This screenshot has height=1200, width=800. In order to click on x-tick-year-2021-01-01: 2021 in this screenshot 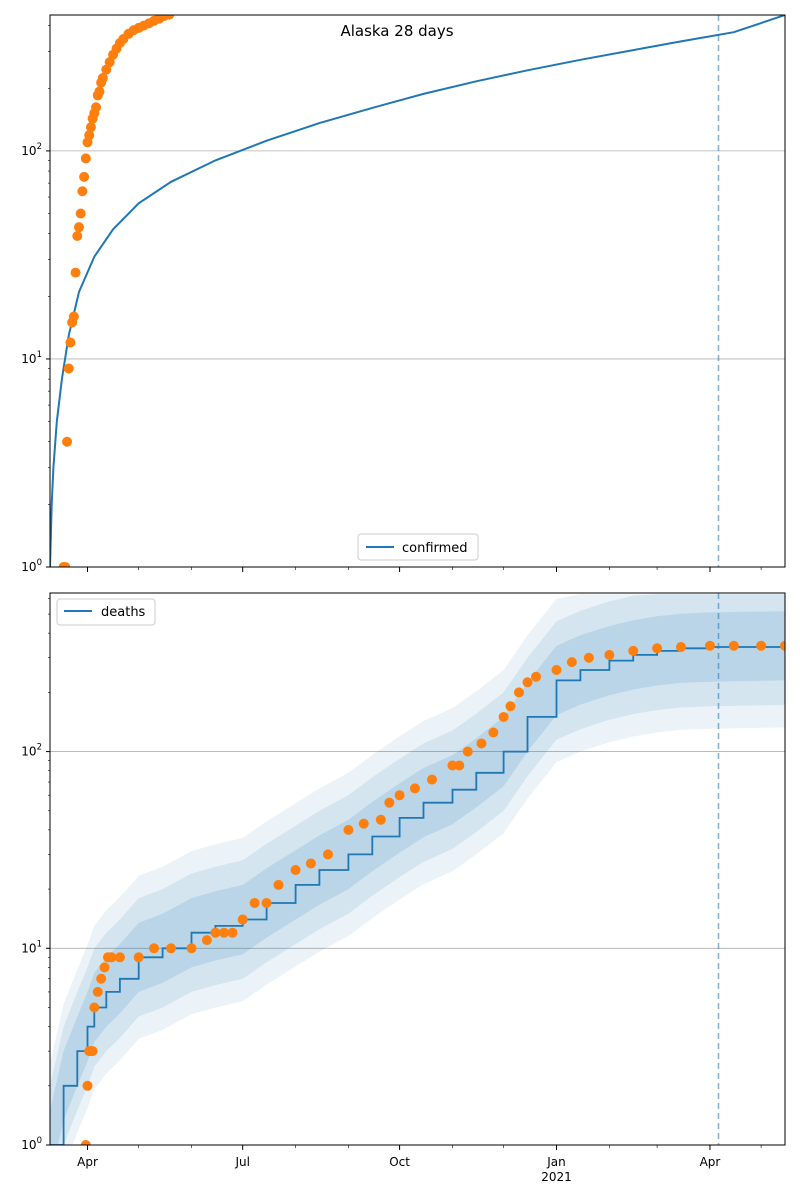, I will do `click(556, 1177)`.